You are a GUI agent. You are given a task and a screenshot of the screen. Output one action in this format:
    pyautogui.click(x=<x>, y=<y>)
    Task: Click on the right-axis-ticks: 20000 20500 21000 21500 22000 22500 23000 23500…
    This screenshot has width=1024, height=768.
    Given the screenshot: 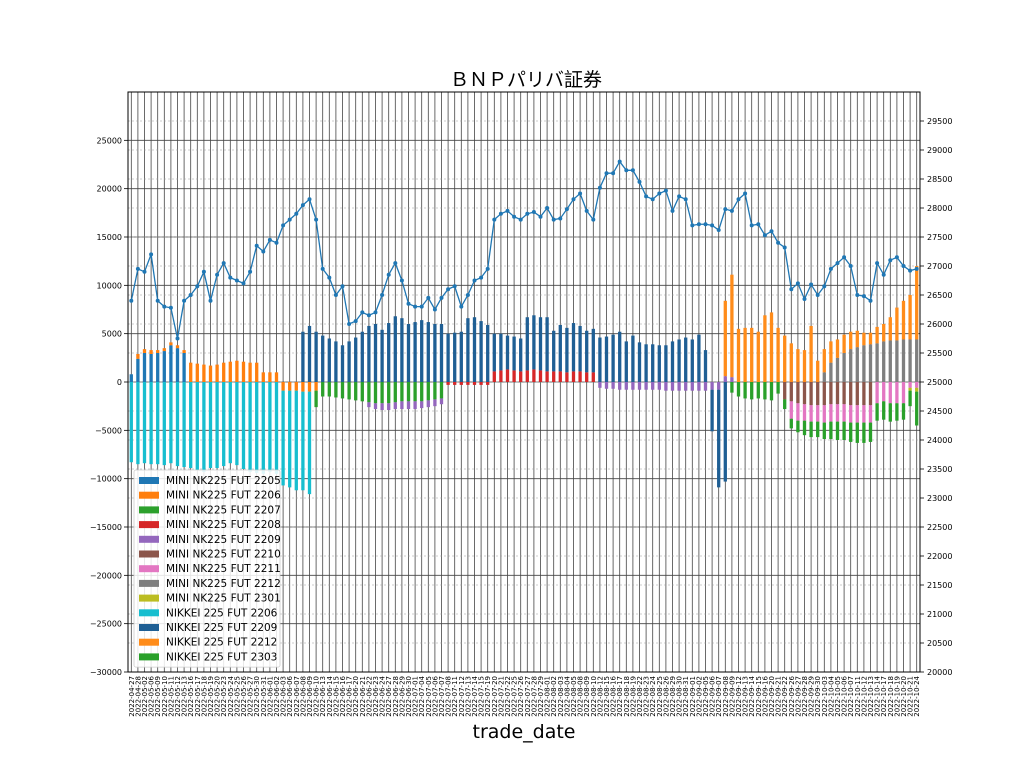 What is the action you would take?
    pyautogui.click(x=936, y=397)
    